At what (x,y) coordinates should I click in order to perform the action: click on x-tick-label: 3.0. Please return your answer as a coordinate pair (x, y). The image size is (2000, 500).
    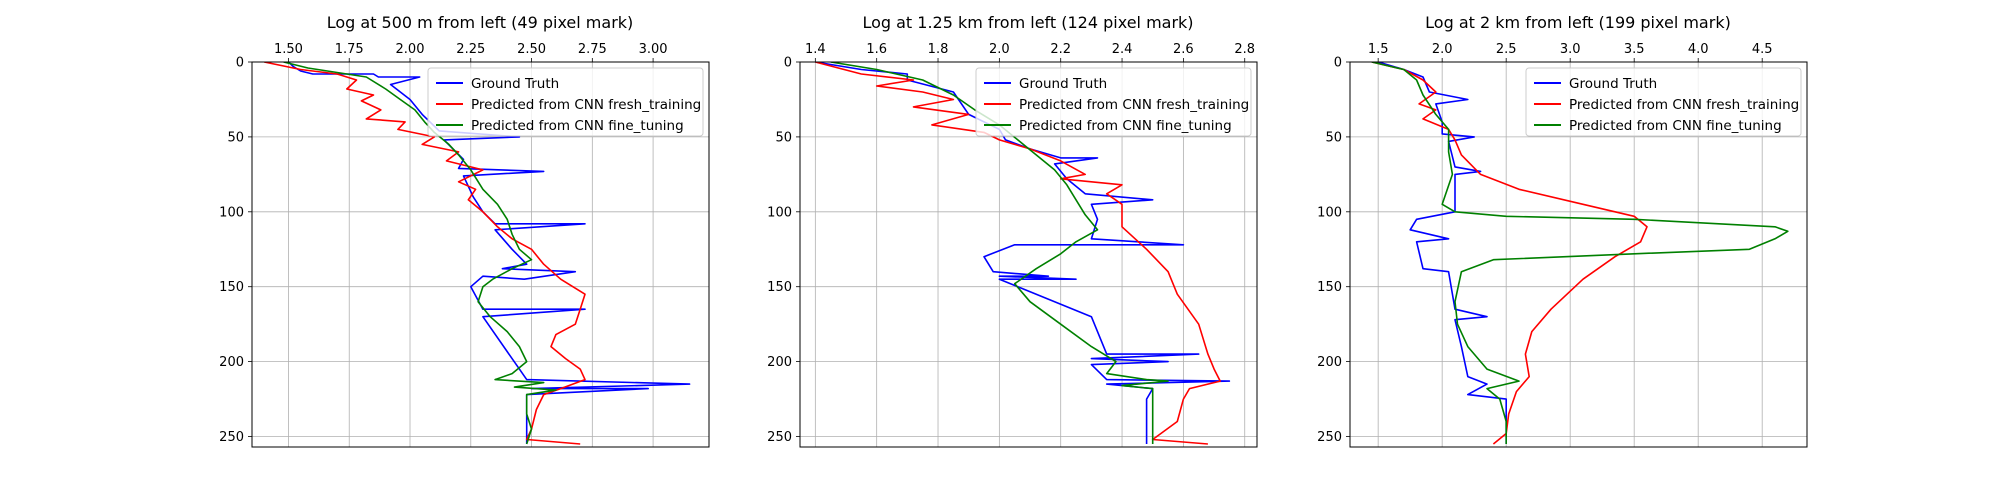
    Looking at the image, I should click on (1570, 49).